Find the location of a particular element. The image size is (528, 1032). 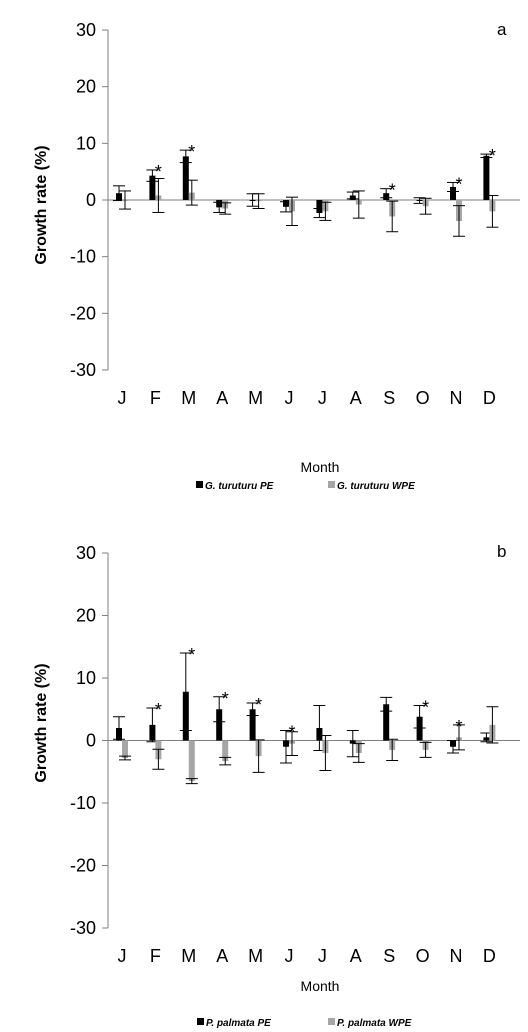

panel-b-legend-swatch-wpe is located at coordinates (331, 1021).